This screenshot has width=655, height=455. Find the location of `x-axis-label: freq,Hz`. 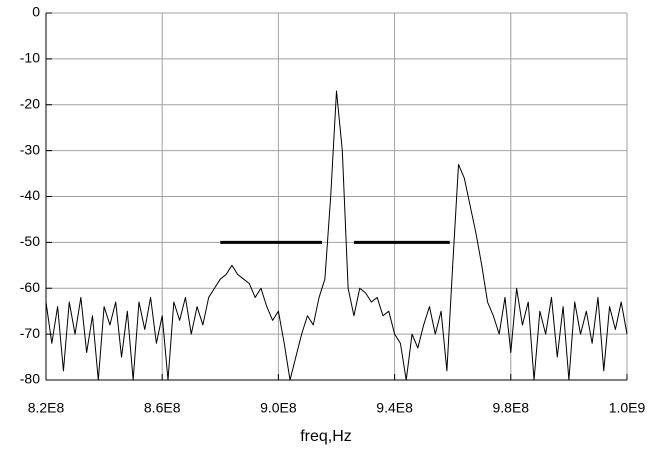

x-axis-label: freq,Hz is located at coordinates (326, 436).